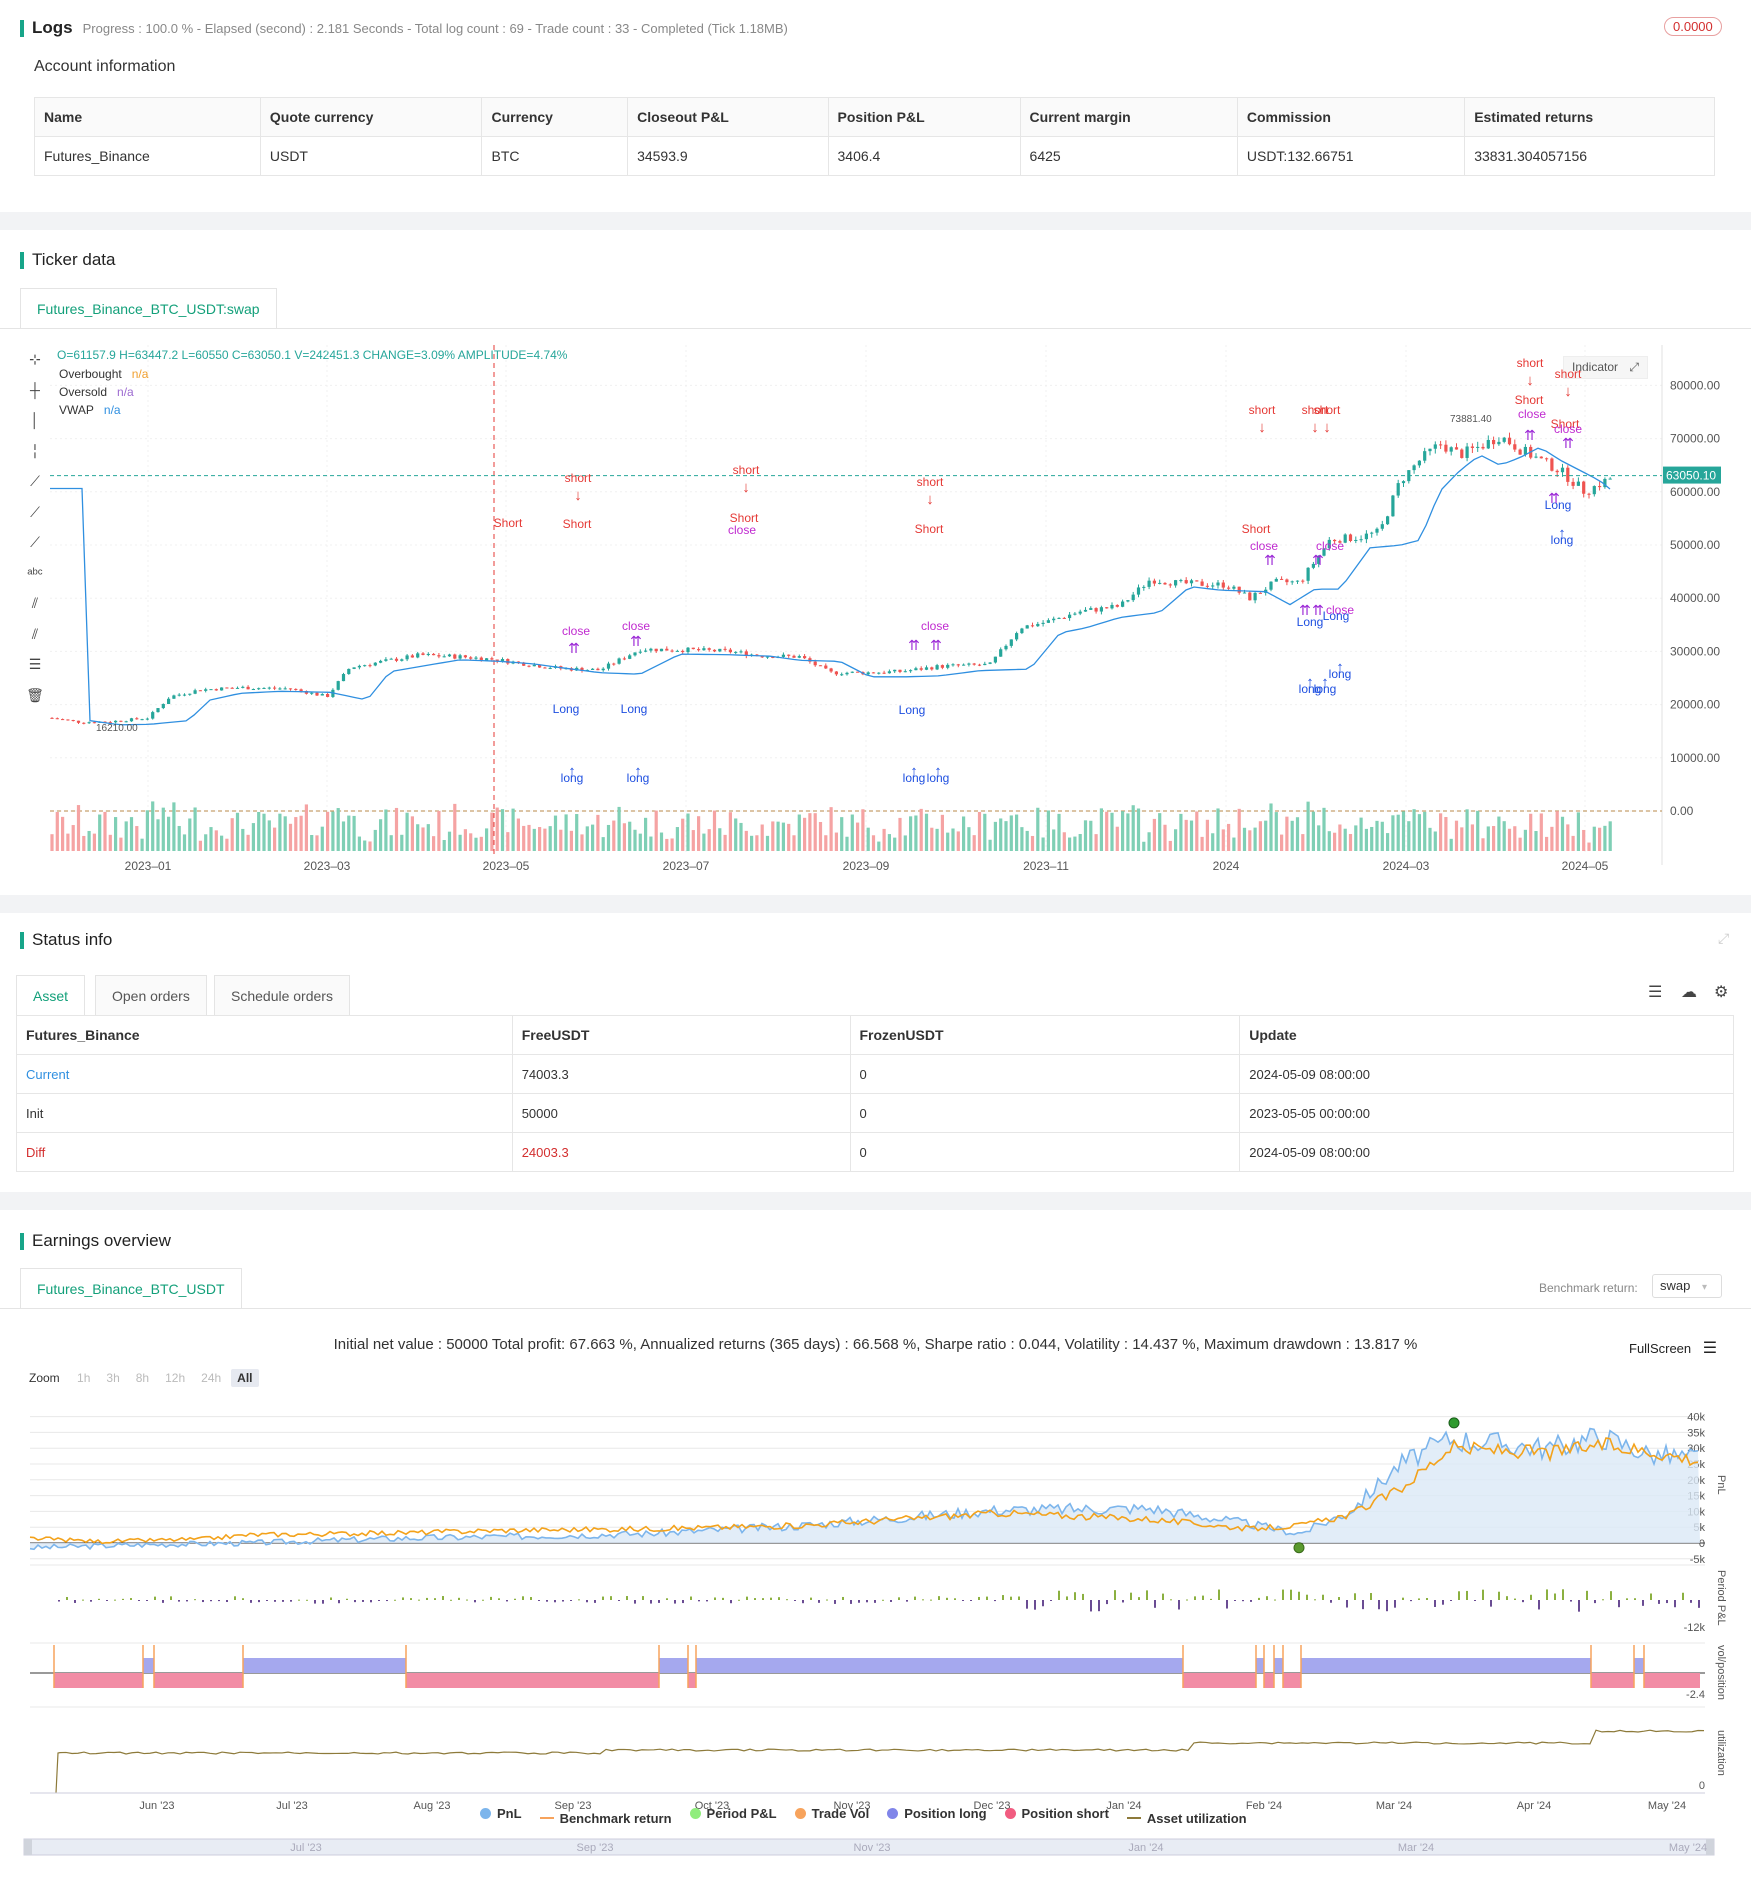 This screenshot has width=1751, height=1890. Describe the element at coordinates (733, 1813) in the screenshot. I see `legend-period-p&l: Period P&L` at that location.